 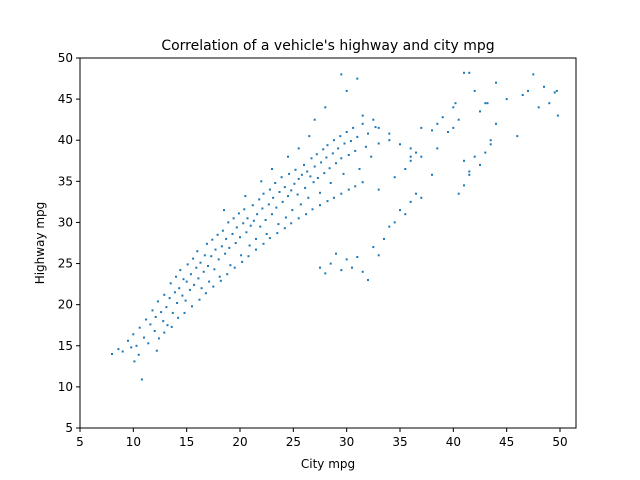 What do you see at coordinates (65, 58) in the screenshot?
I see `y-tick-label: 50` at bounding box center [65, 58].